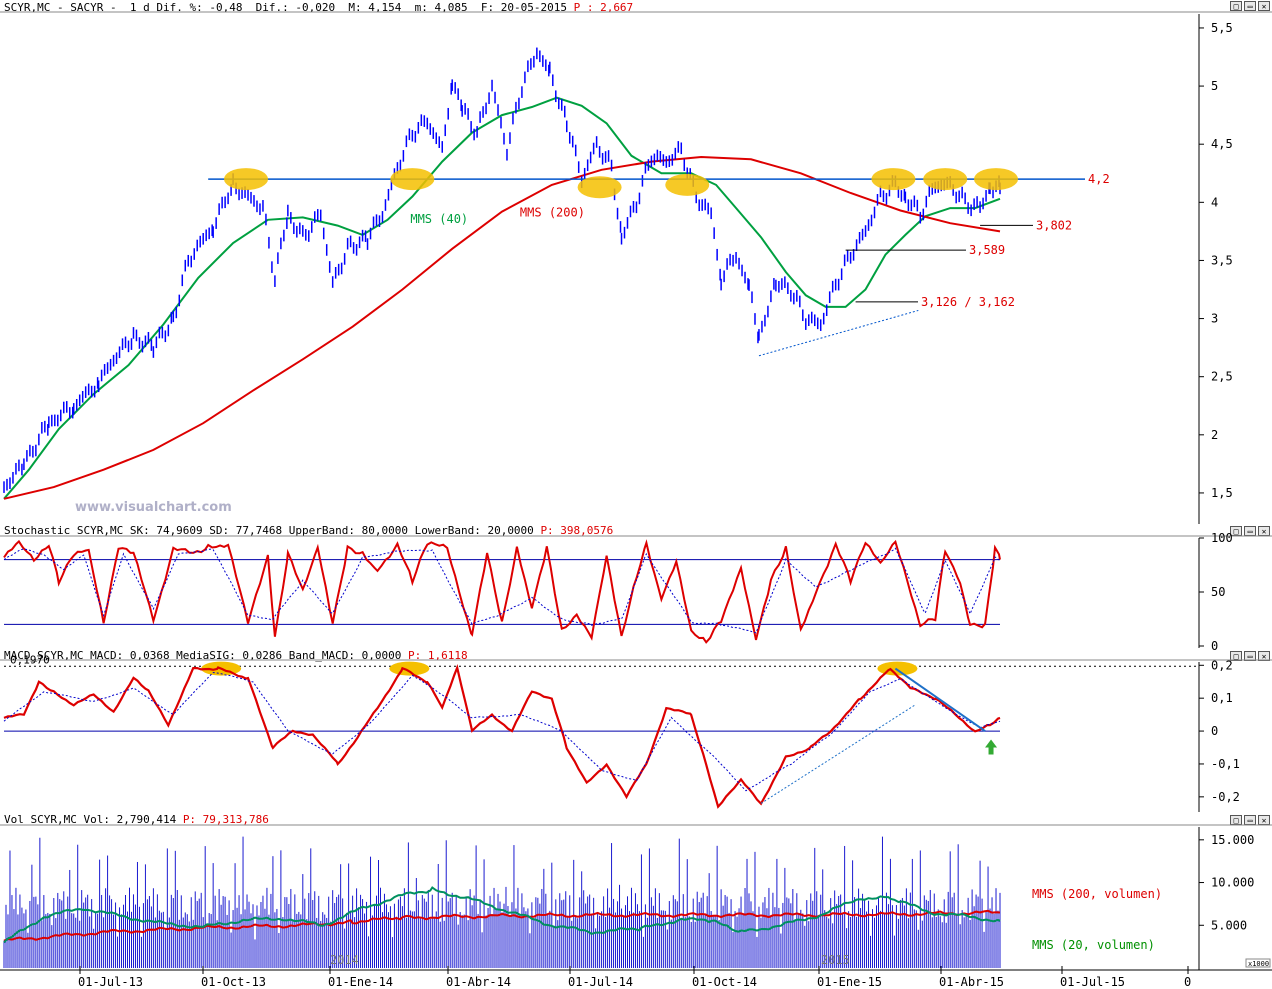 The height and width of the screenshot is (989, 1272). Describe the element at coordinates (90, 819) in the screenshot. I see `volume-values: Vol_SCYR,MC Vol: 2,790,414` at that location.